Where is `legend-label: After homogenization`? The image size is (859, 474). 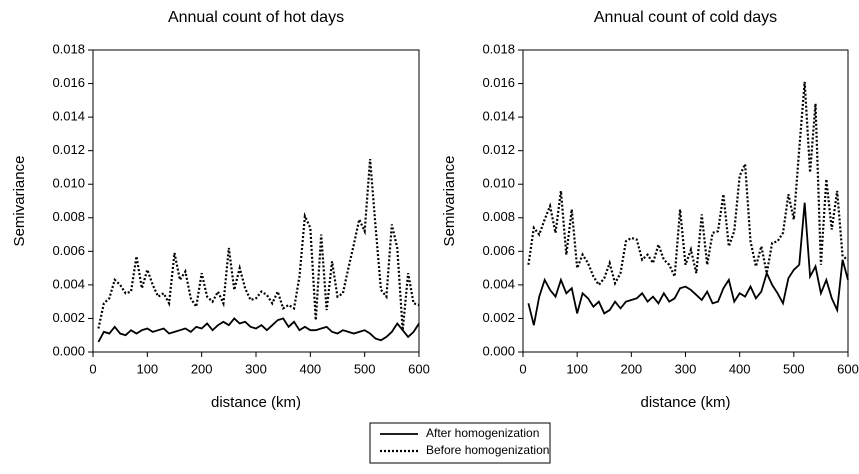
legend-label: After homogenization is located at coordinates (482, 433).